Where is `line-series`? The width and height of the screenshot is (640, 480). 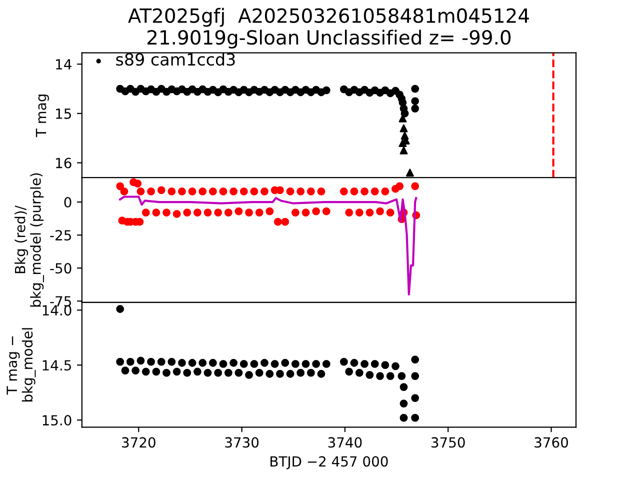
line-series is located at coordinates (268, 246).